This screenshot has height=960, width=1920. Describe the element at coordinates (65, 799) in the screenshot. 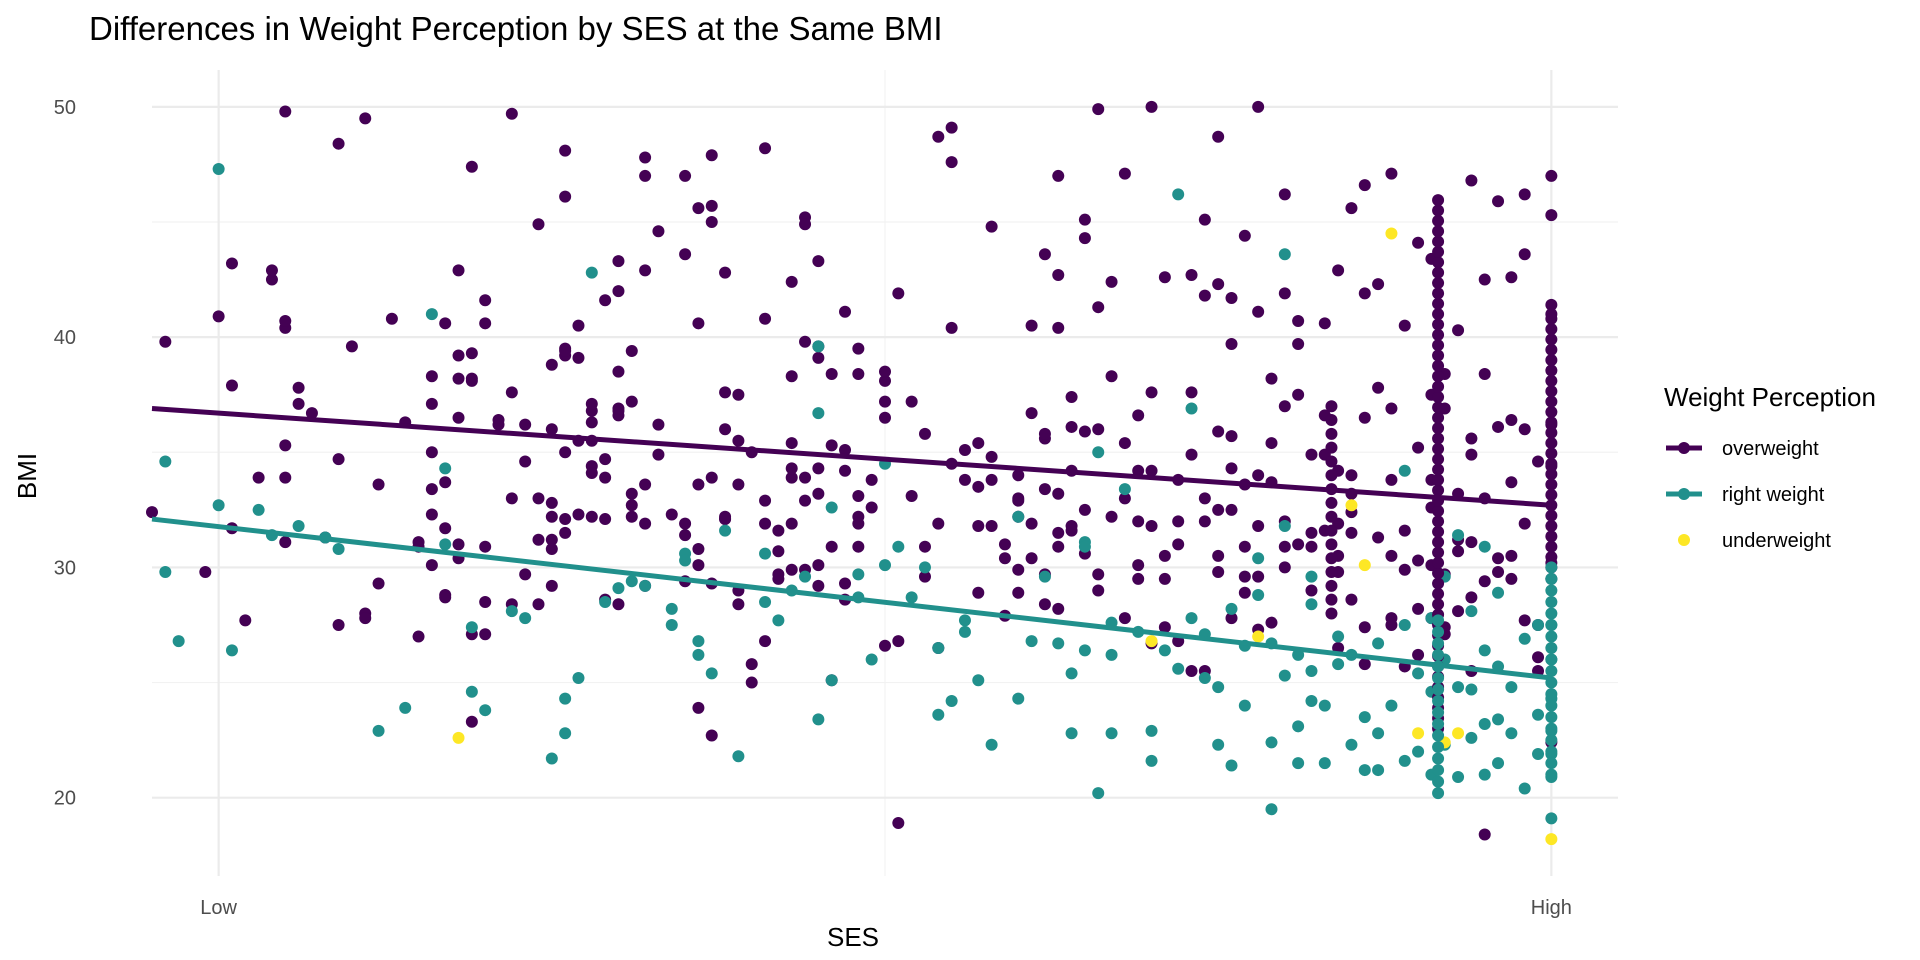

I see `y-tick-label: 20` at that location.